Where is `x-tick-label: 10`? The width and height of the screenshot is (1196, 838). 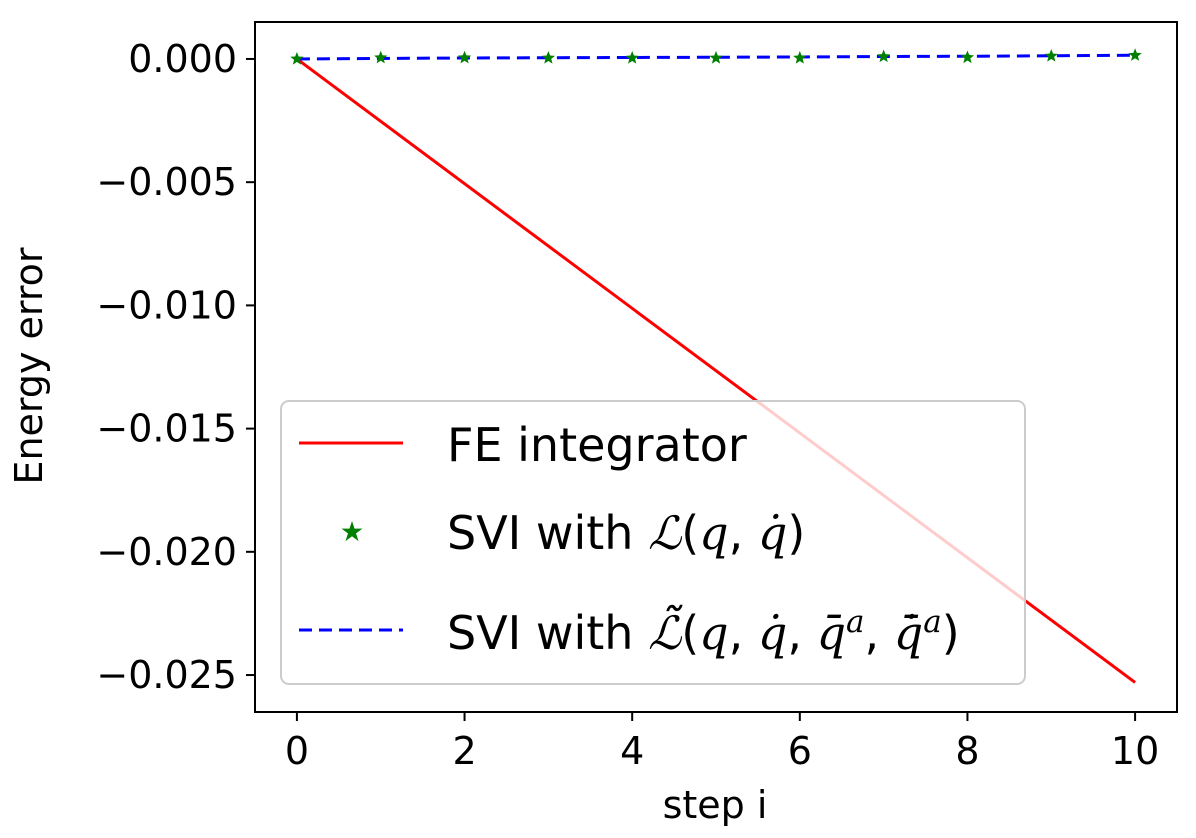
x-tick-label: 10 is located at coordinates (1135, 751).